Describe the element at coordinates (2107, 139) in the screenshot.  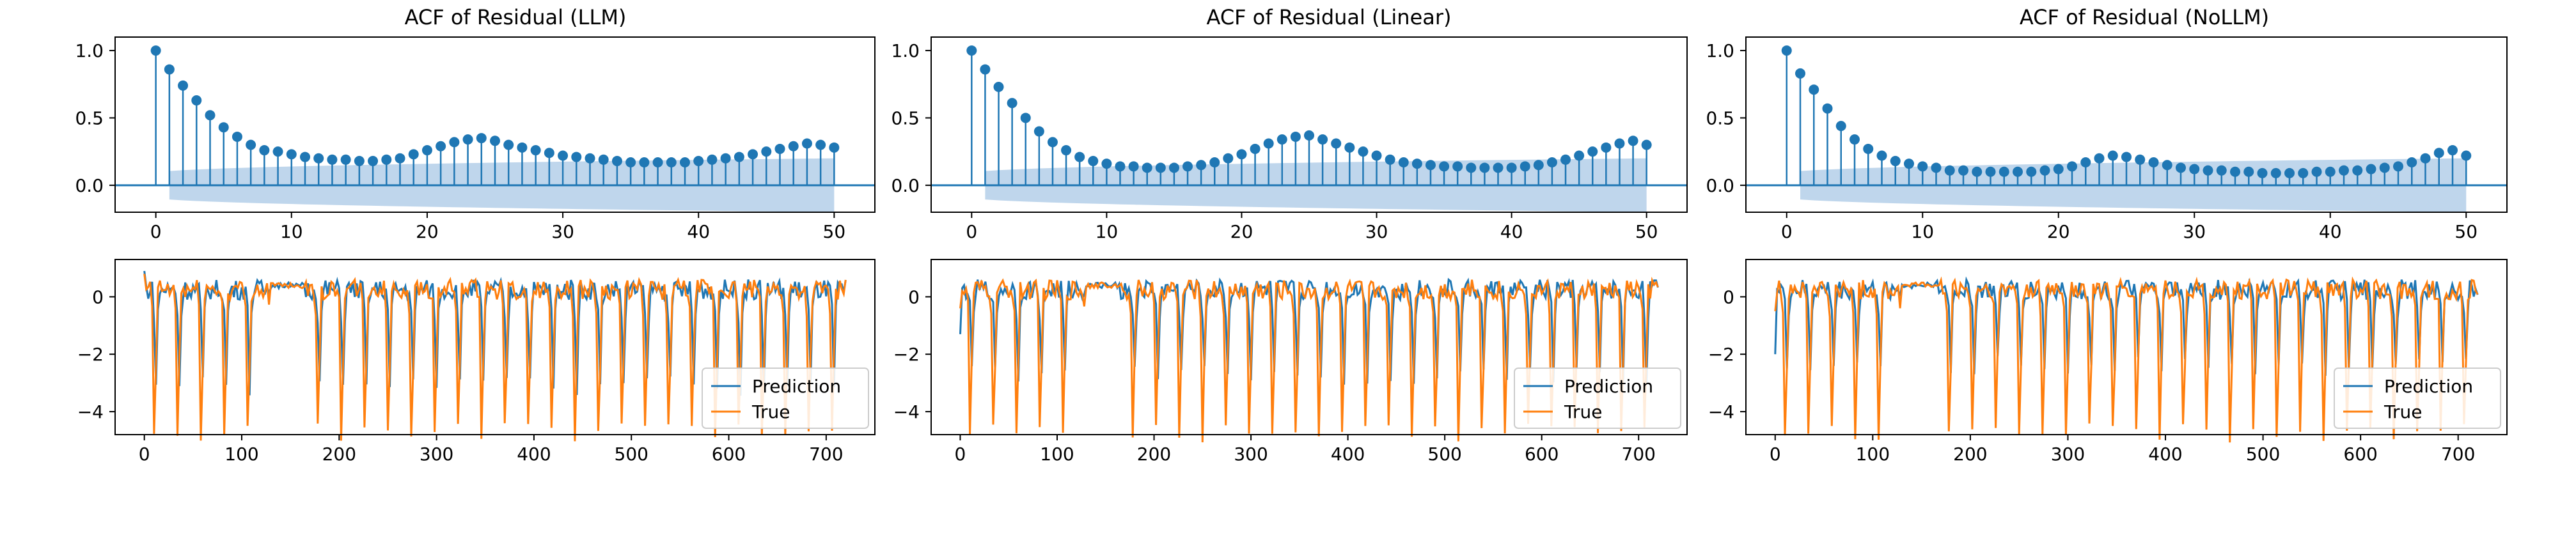
I see `acf-panel-2: 0 10 20 30 40 50 0.0 0.5 1.0` at that location.